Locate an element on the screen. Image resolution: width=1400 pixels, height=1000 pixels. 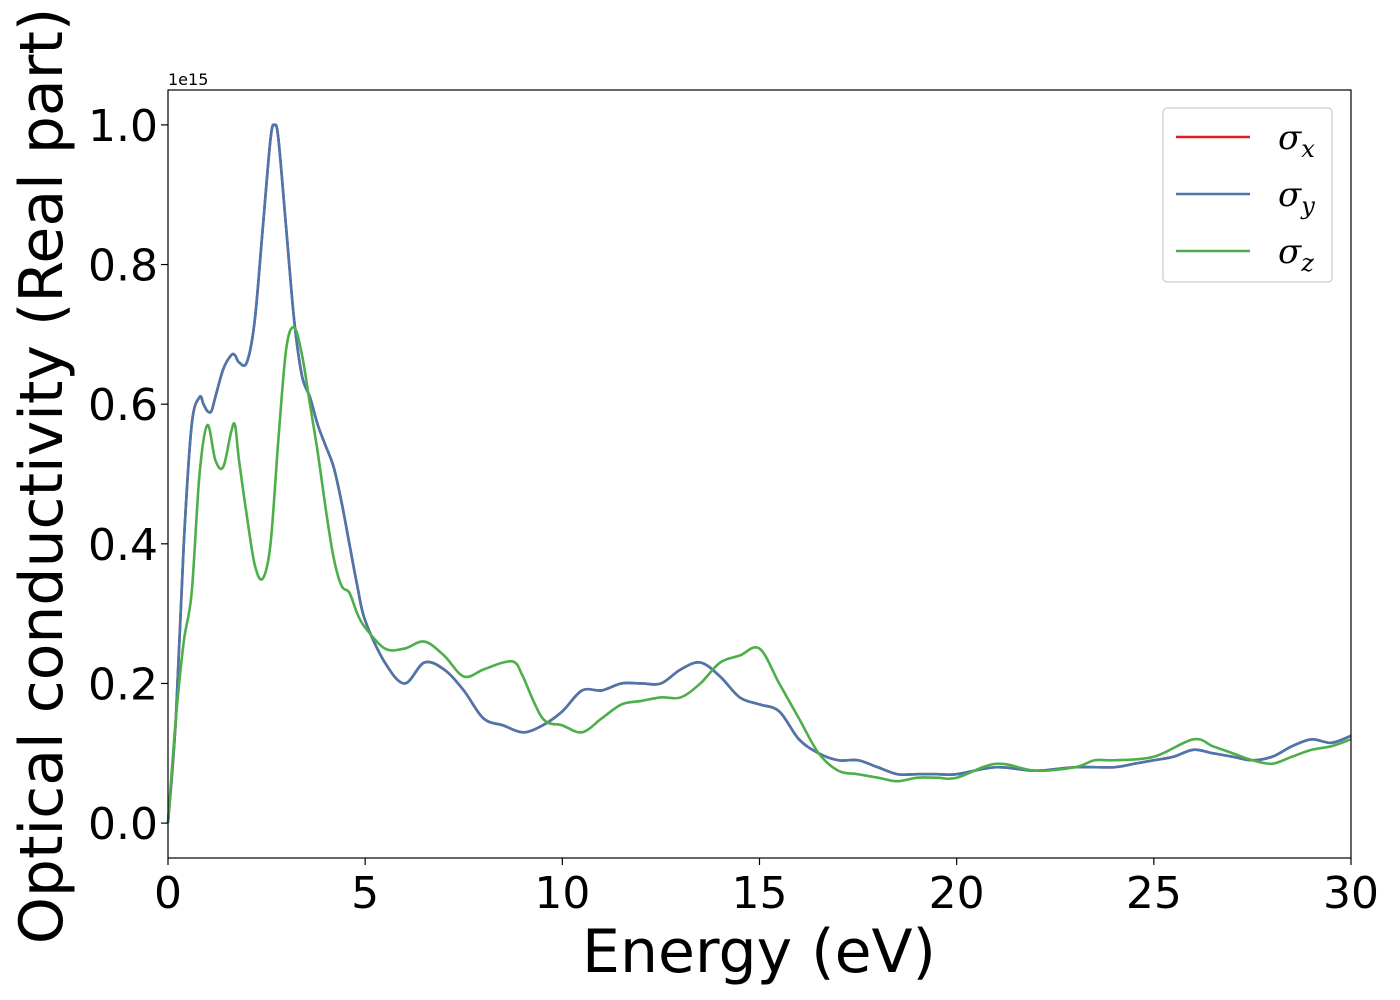
legend-label-z: σz is located at coordinates (1296, 254).